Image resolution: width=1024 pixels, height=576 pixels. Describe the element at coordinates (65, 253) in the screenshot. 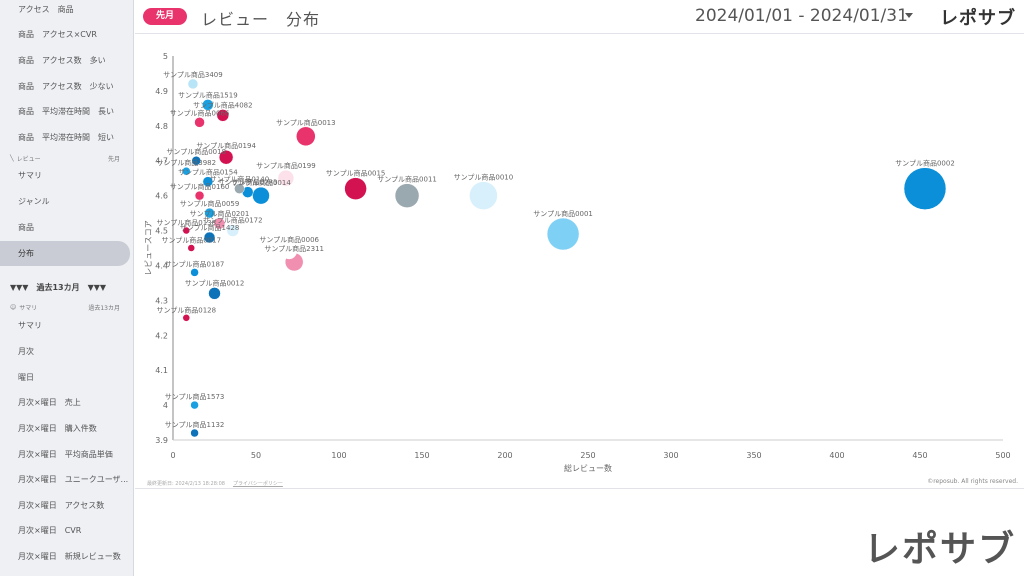

I see `sidebar-item-review-distribution: 分布` at that location.